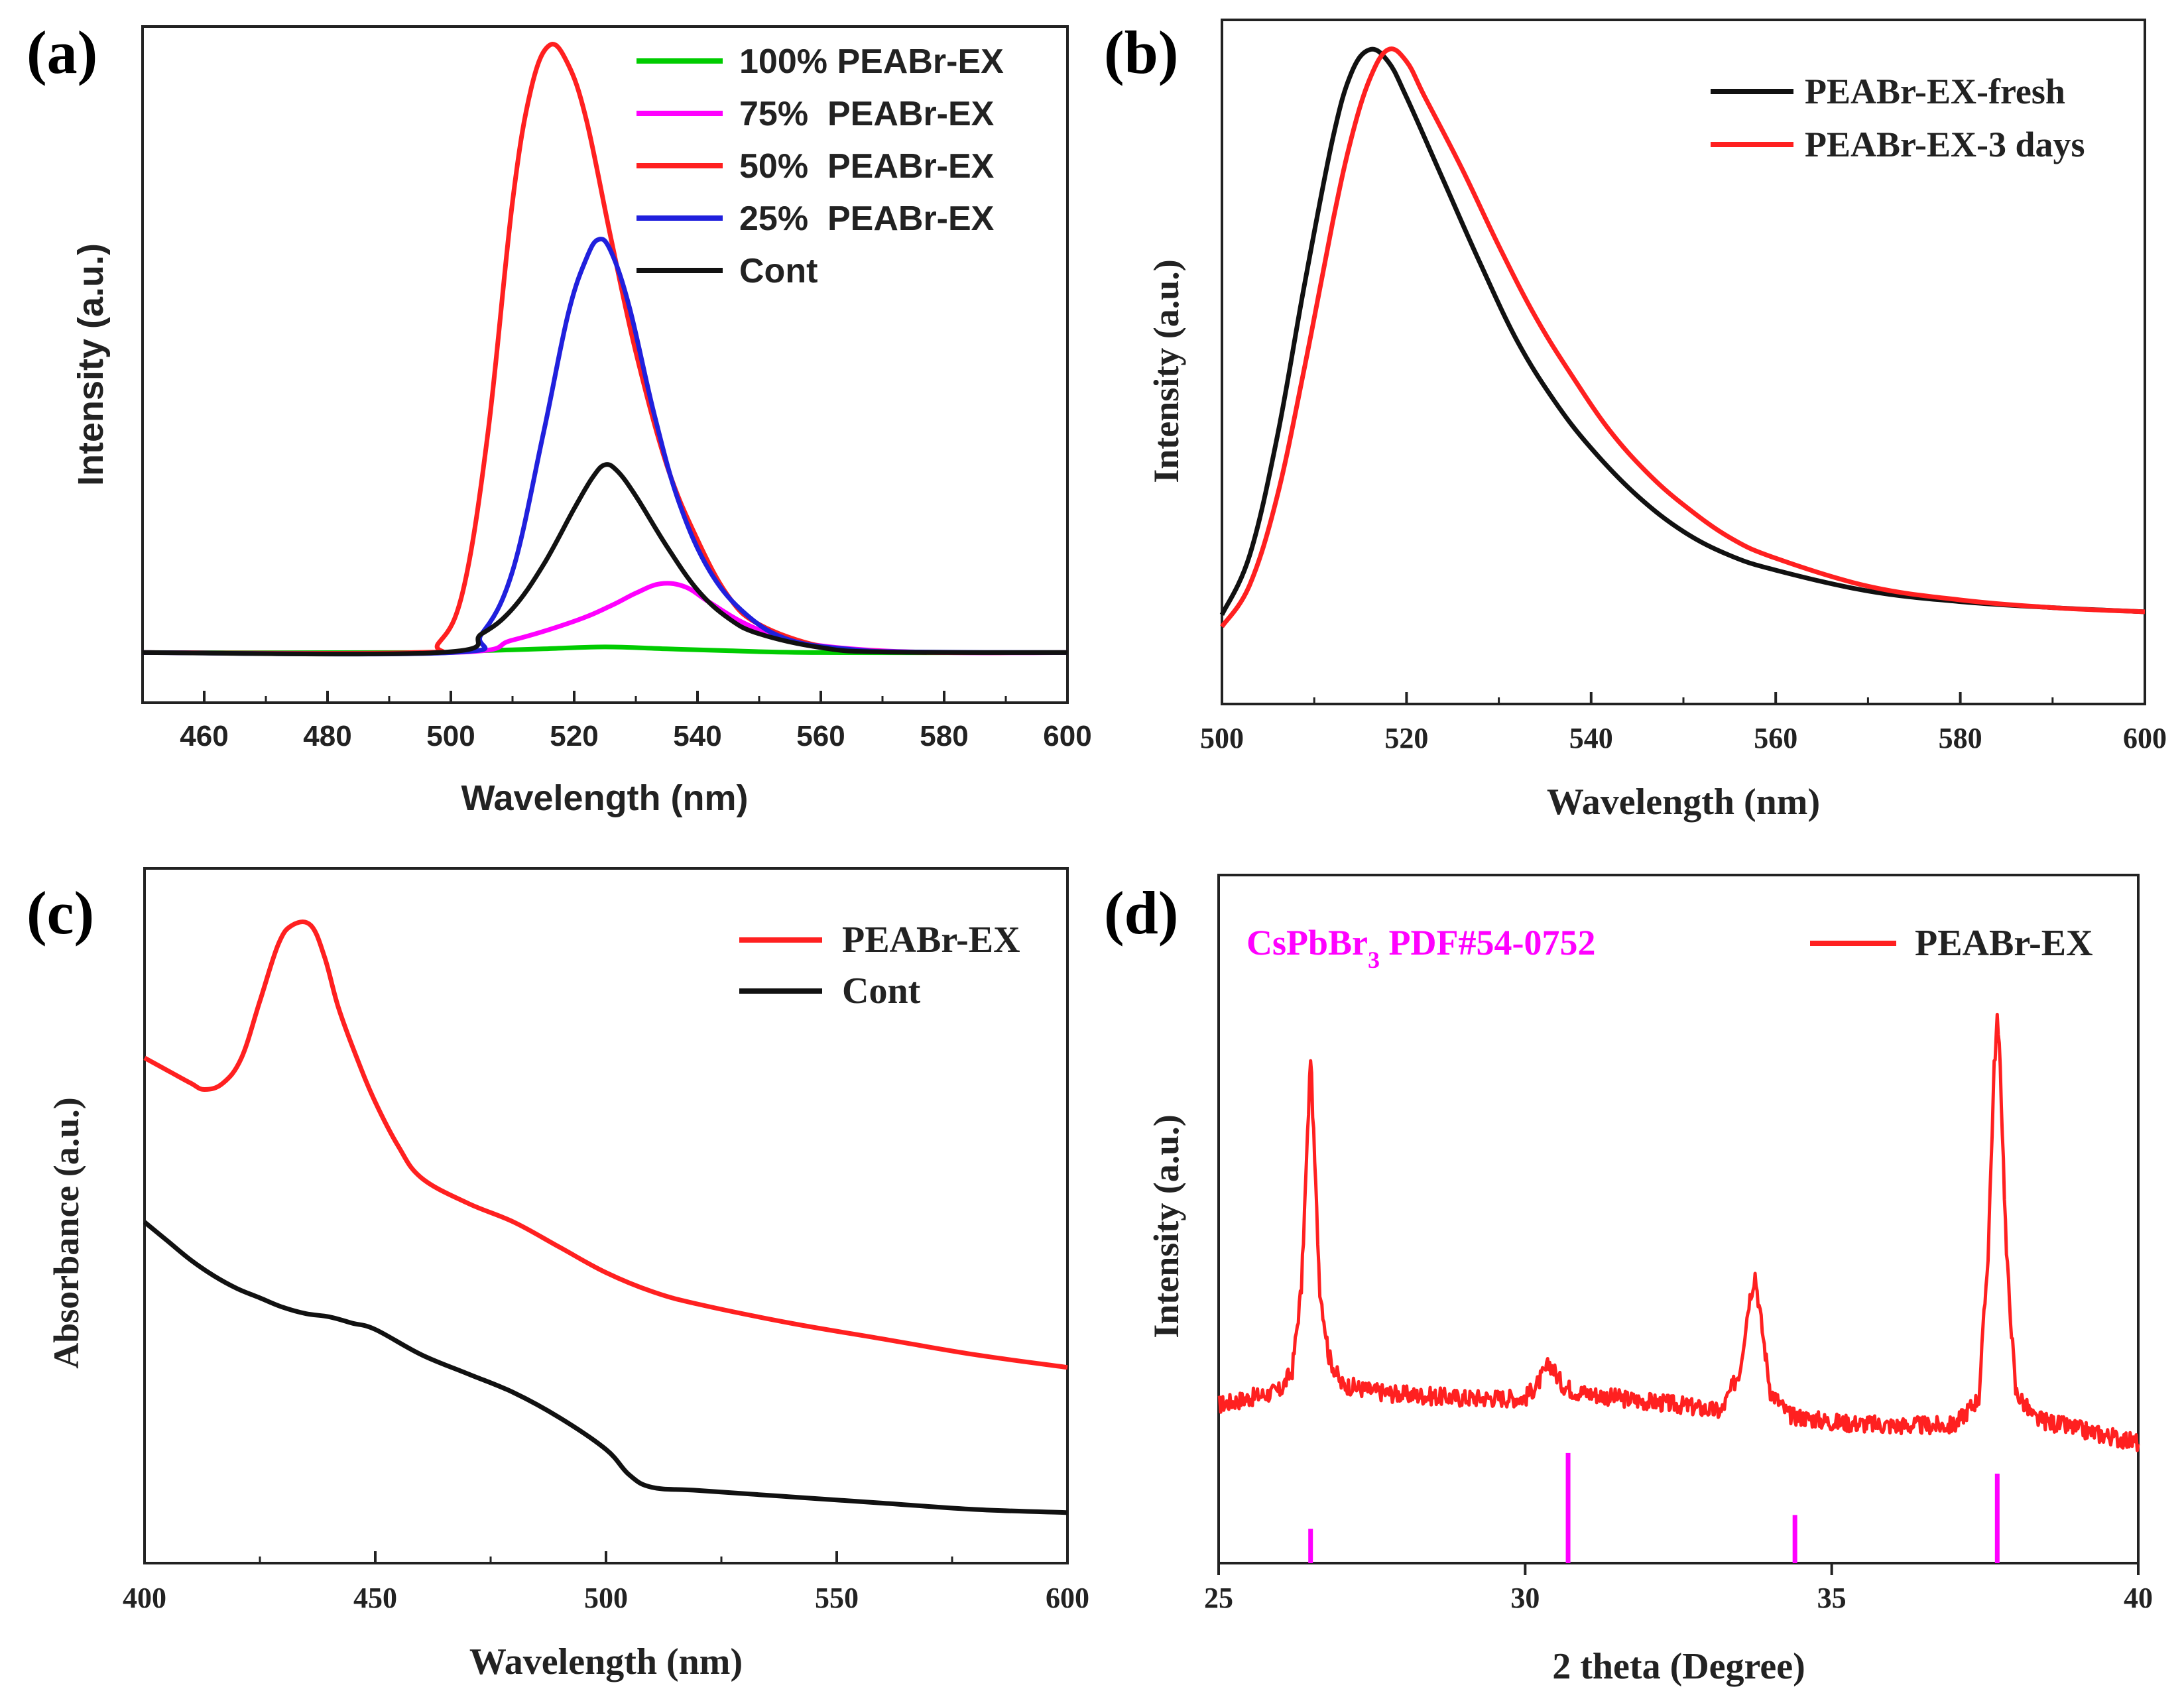  What do you see at coordinates (1945, 144) in the screenshot?
I see `legend-label-3days: PEABr-EX-3 days` at bounding box center [1945, 144].